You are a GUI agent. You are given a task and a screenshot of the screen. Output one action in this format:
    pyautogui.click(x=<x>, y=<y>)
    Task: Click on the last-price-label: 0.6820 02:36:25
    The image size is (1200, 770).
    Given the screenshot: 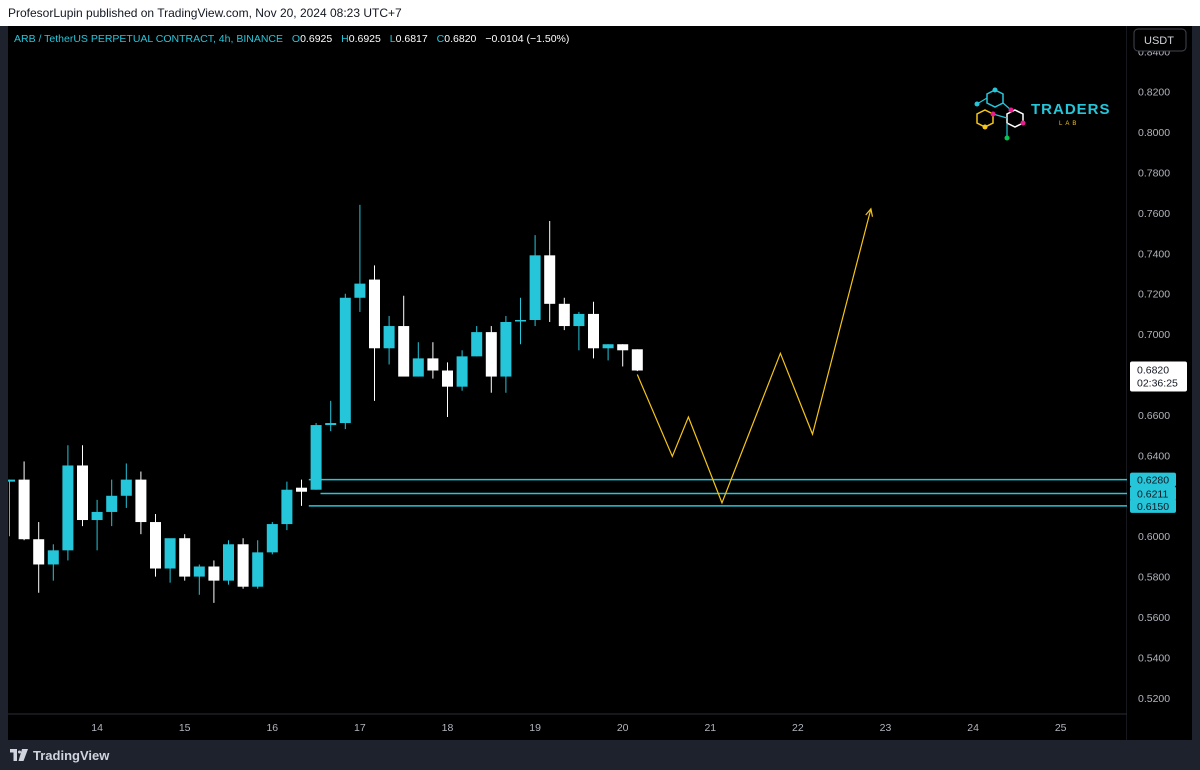 What is the action you would take?
    pyautogui.click(x=1158, y=376)
    